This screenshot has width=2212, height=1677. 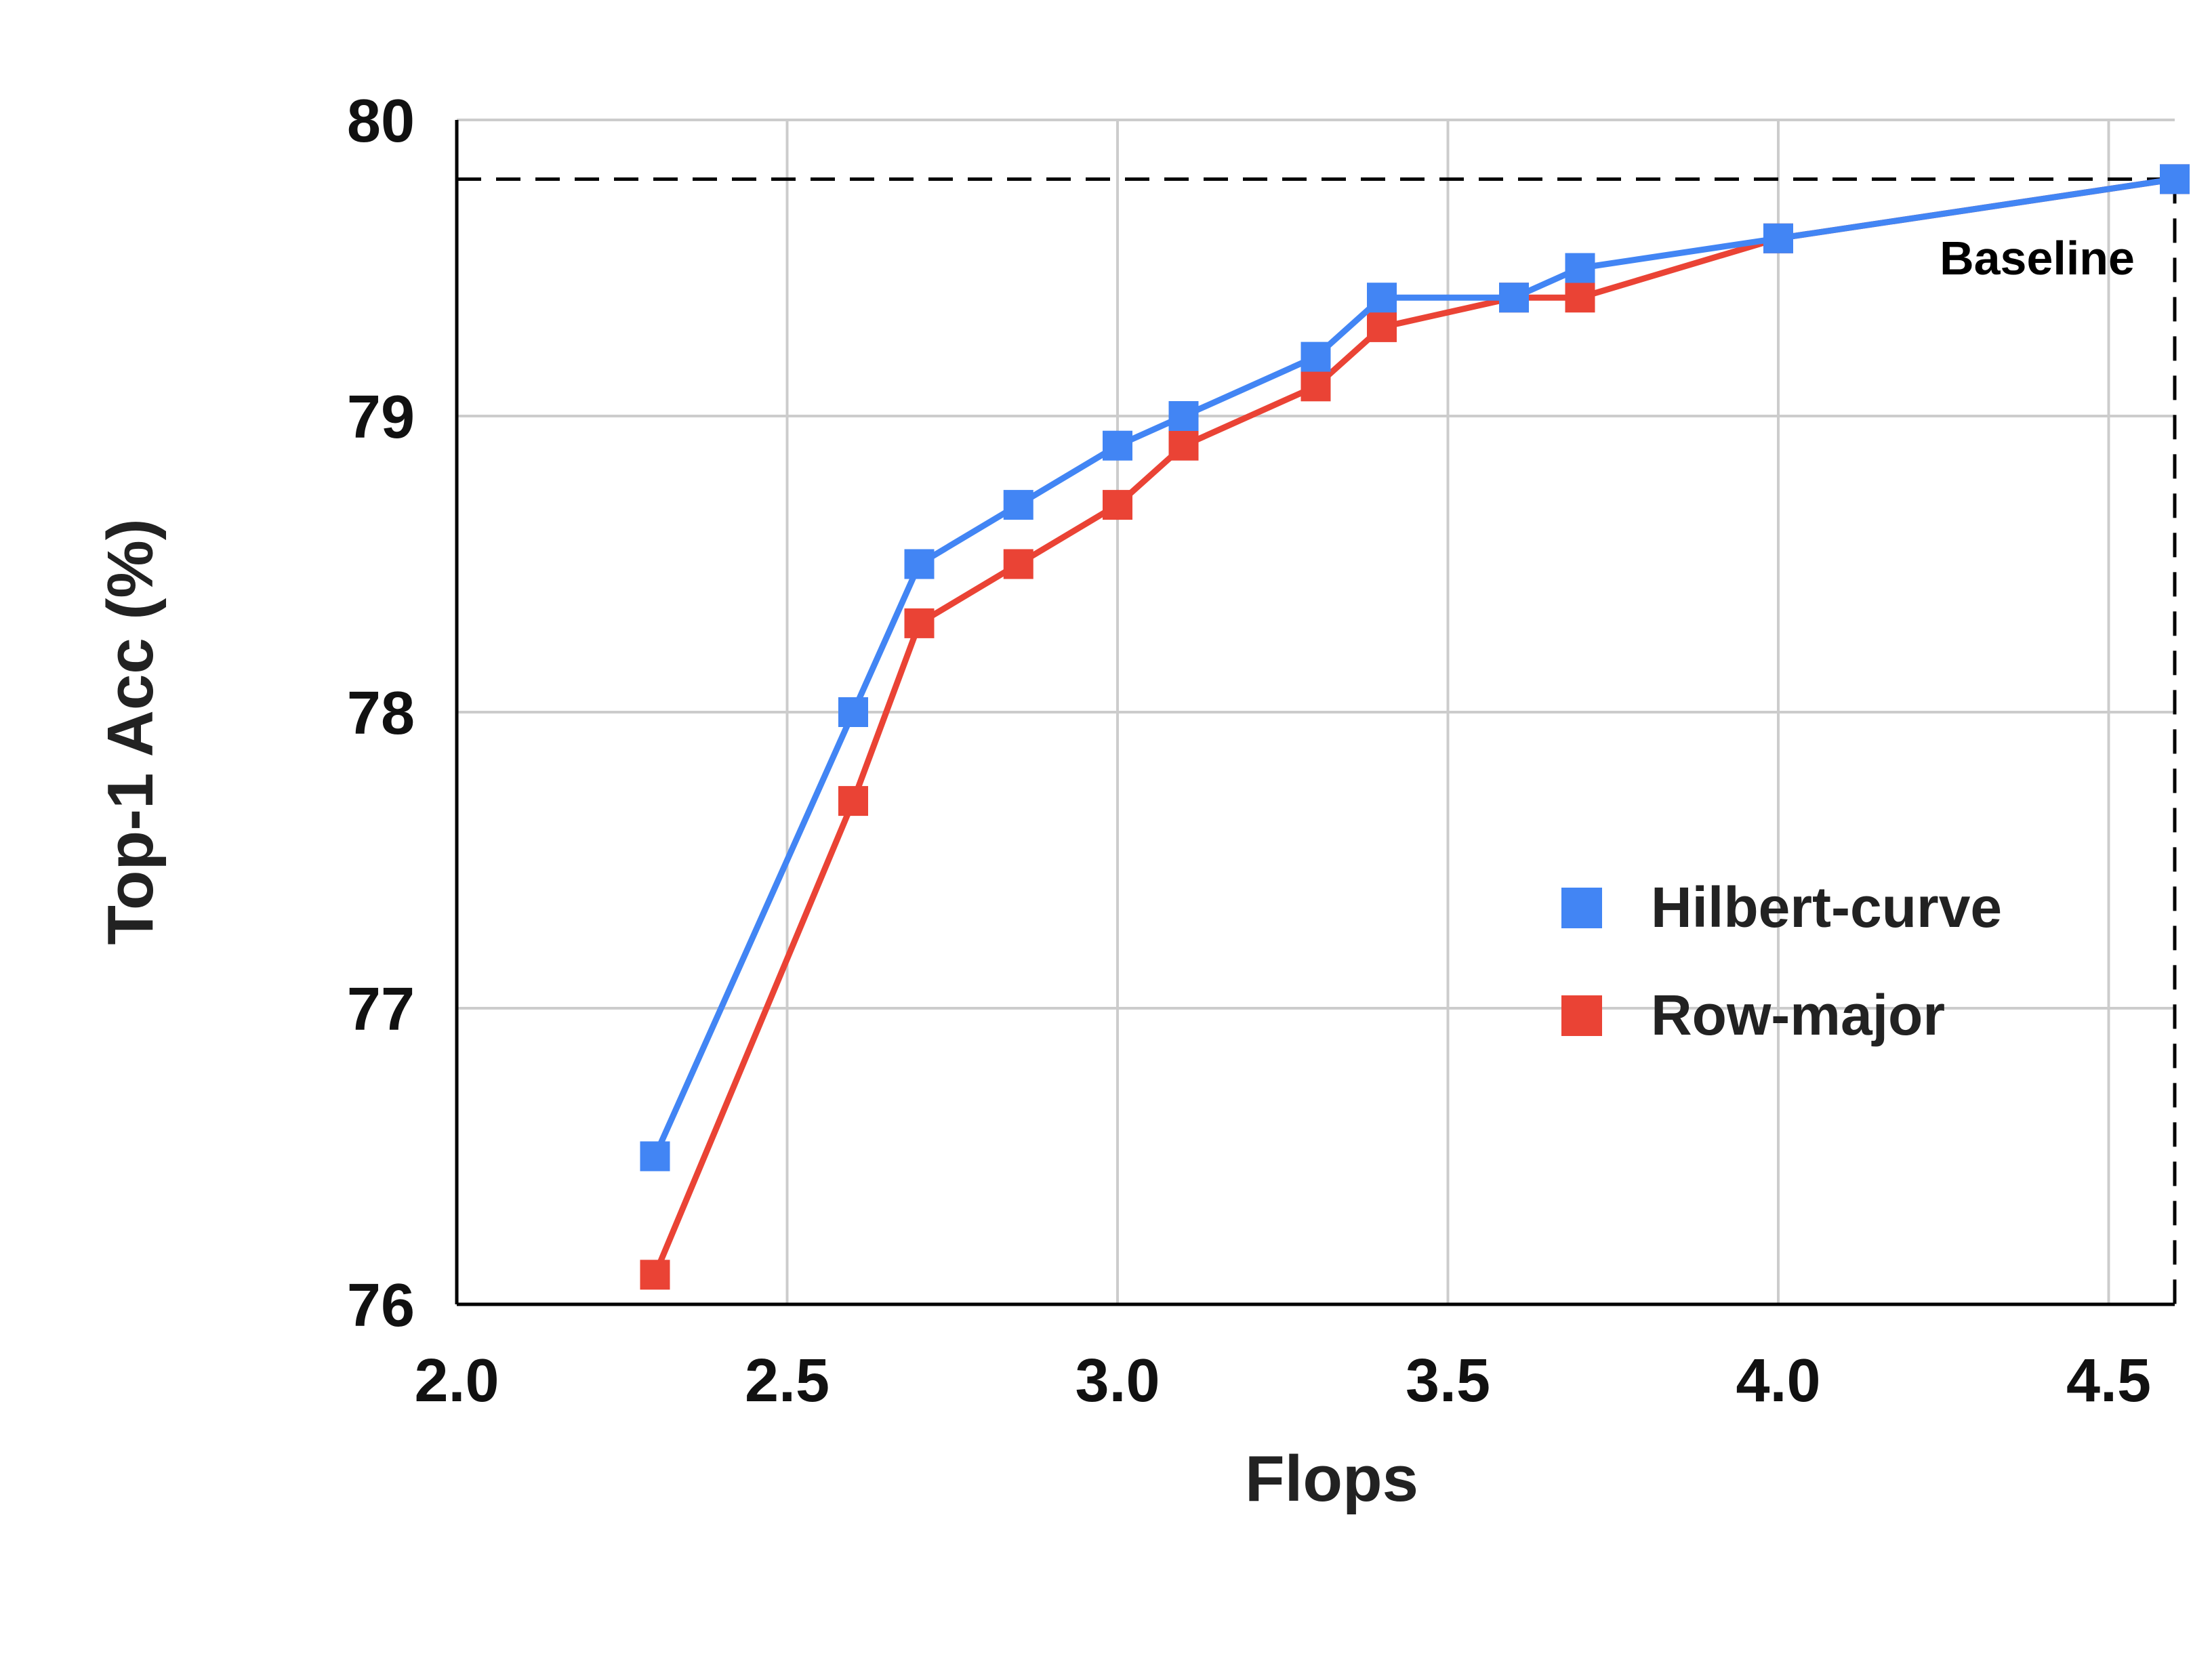 I want to click on y-tick-label: 80, so click(x=381, y=121).